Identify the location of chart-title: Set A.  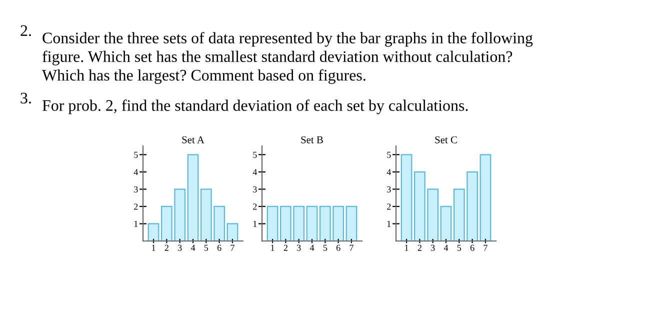
(193, 140).